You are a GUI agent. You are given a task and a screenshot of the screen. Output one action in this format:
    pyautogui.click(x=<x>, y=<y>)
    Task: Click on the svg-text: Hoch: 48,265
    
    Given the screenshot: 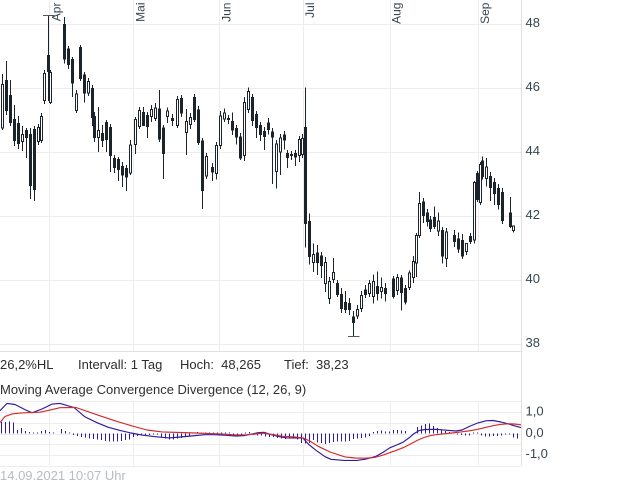 What is the action you would take?
    pyautogui.click(x=220, y=364)
    